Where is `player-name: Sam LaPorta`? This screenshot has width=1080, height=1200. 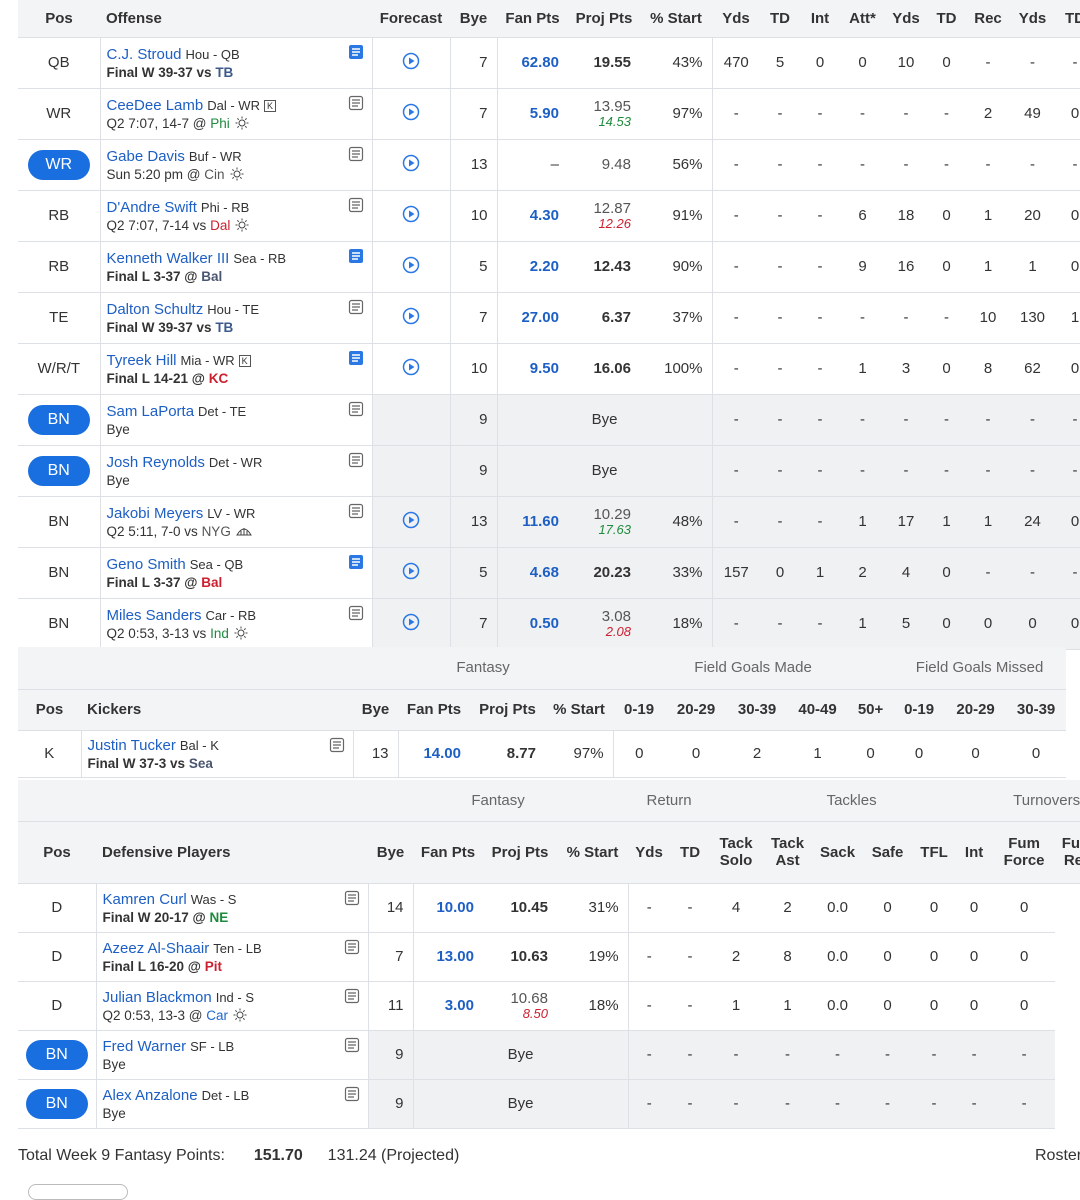
player-name: Sam LaPorta is located at coordinates (150, 411).